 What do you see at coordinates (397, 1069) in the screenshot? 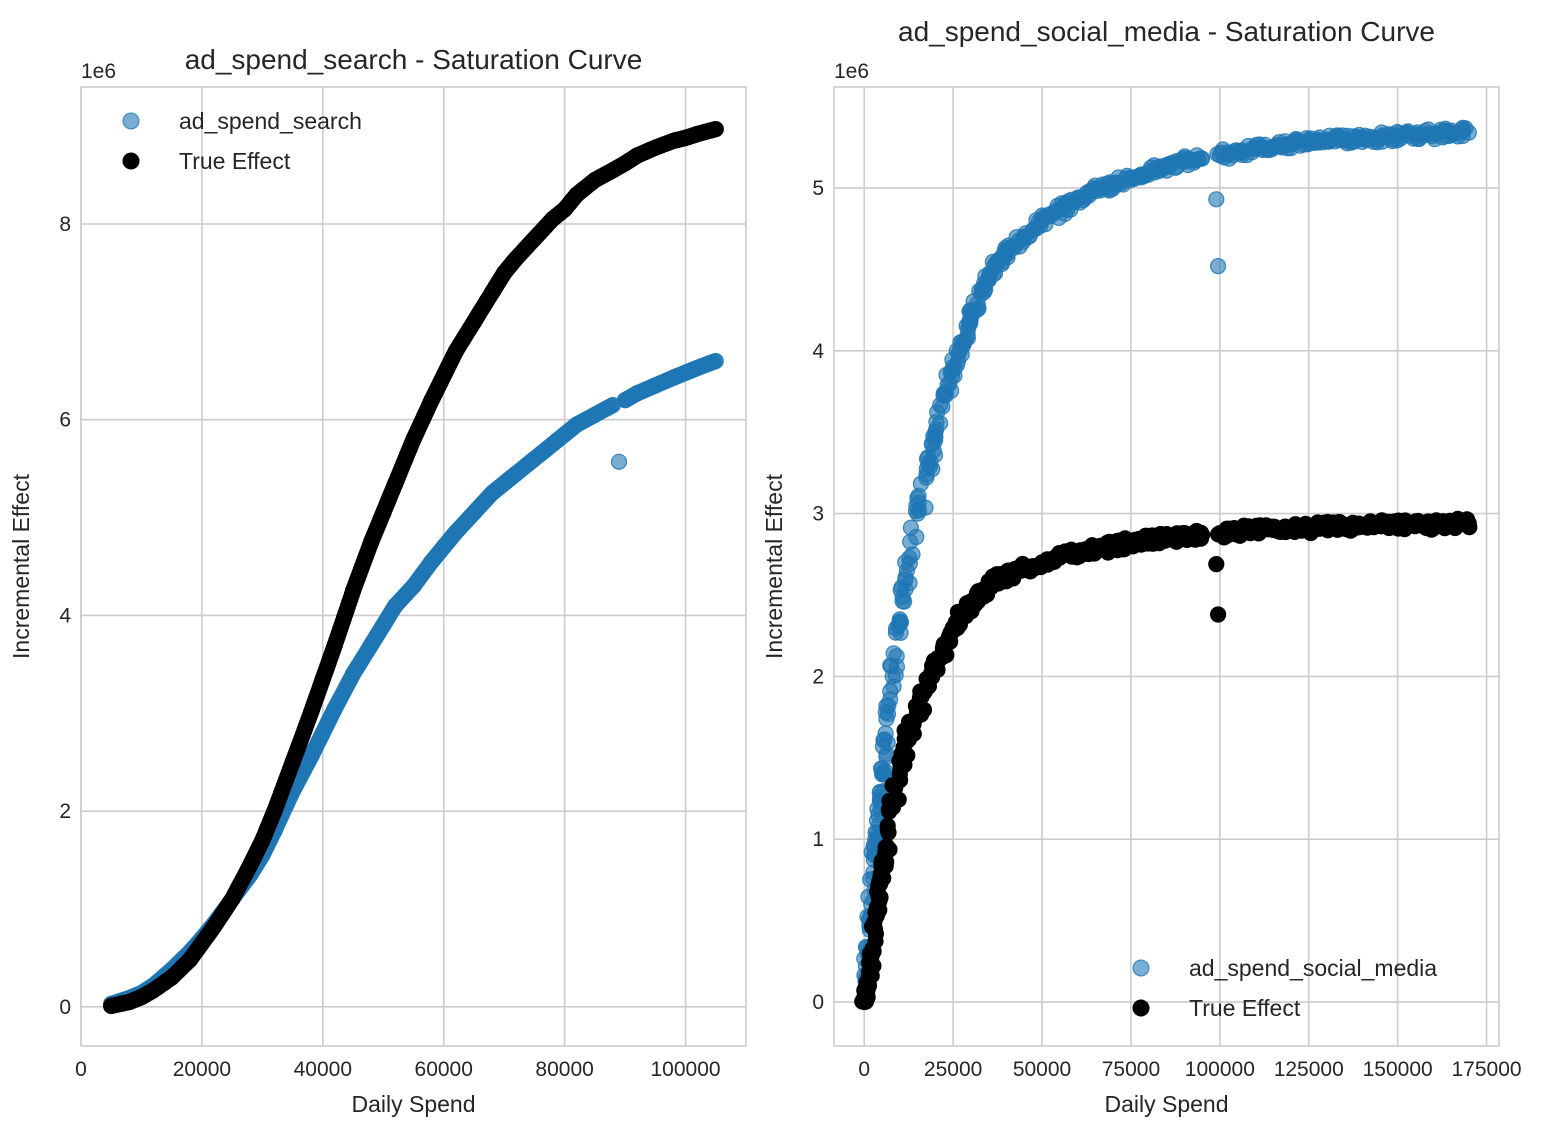
I see `x-tick-labels: 0 20000 40000 60000 80000 100000` at bounding box center [397, 1069].